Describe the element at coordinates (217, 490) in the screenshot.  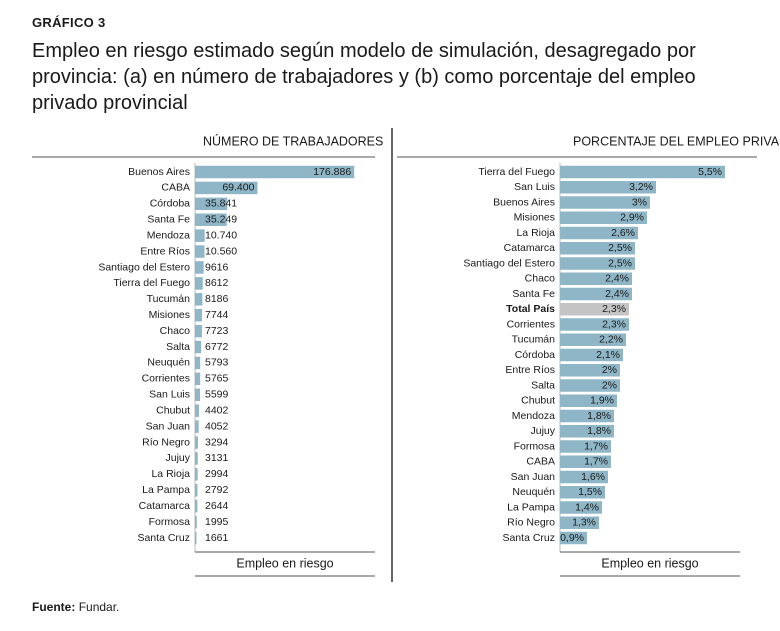
I see `value-label: 2792` at that location.